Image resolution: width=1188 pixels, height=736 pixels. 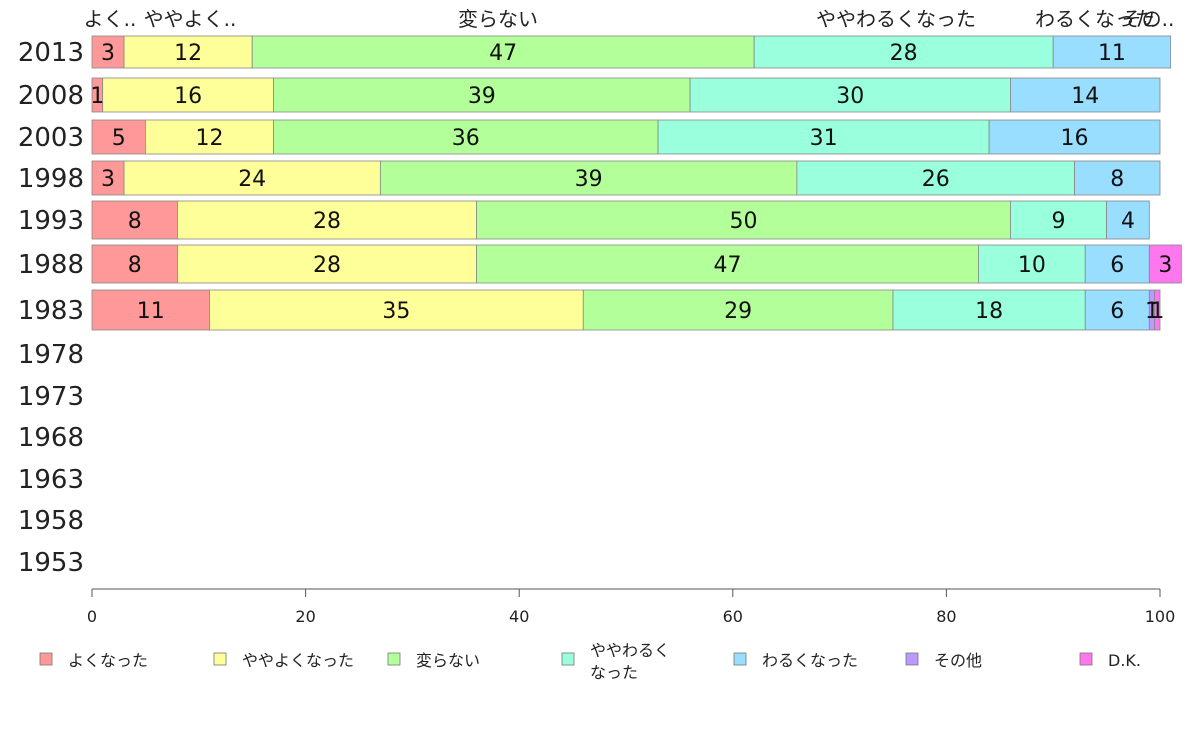 I want to click on legend: よくなった ややよくなった 変らない ややわるくなった わるくなった その他 D.K., so click(x=590, y=661).